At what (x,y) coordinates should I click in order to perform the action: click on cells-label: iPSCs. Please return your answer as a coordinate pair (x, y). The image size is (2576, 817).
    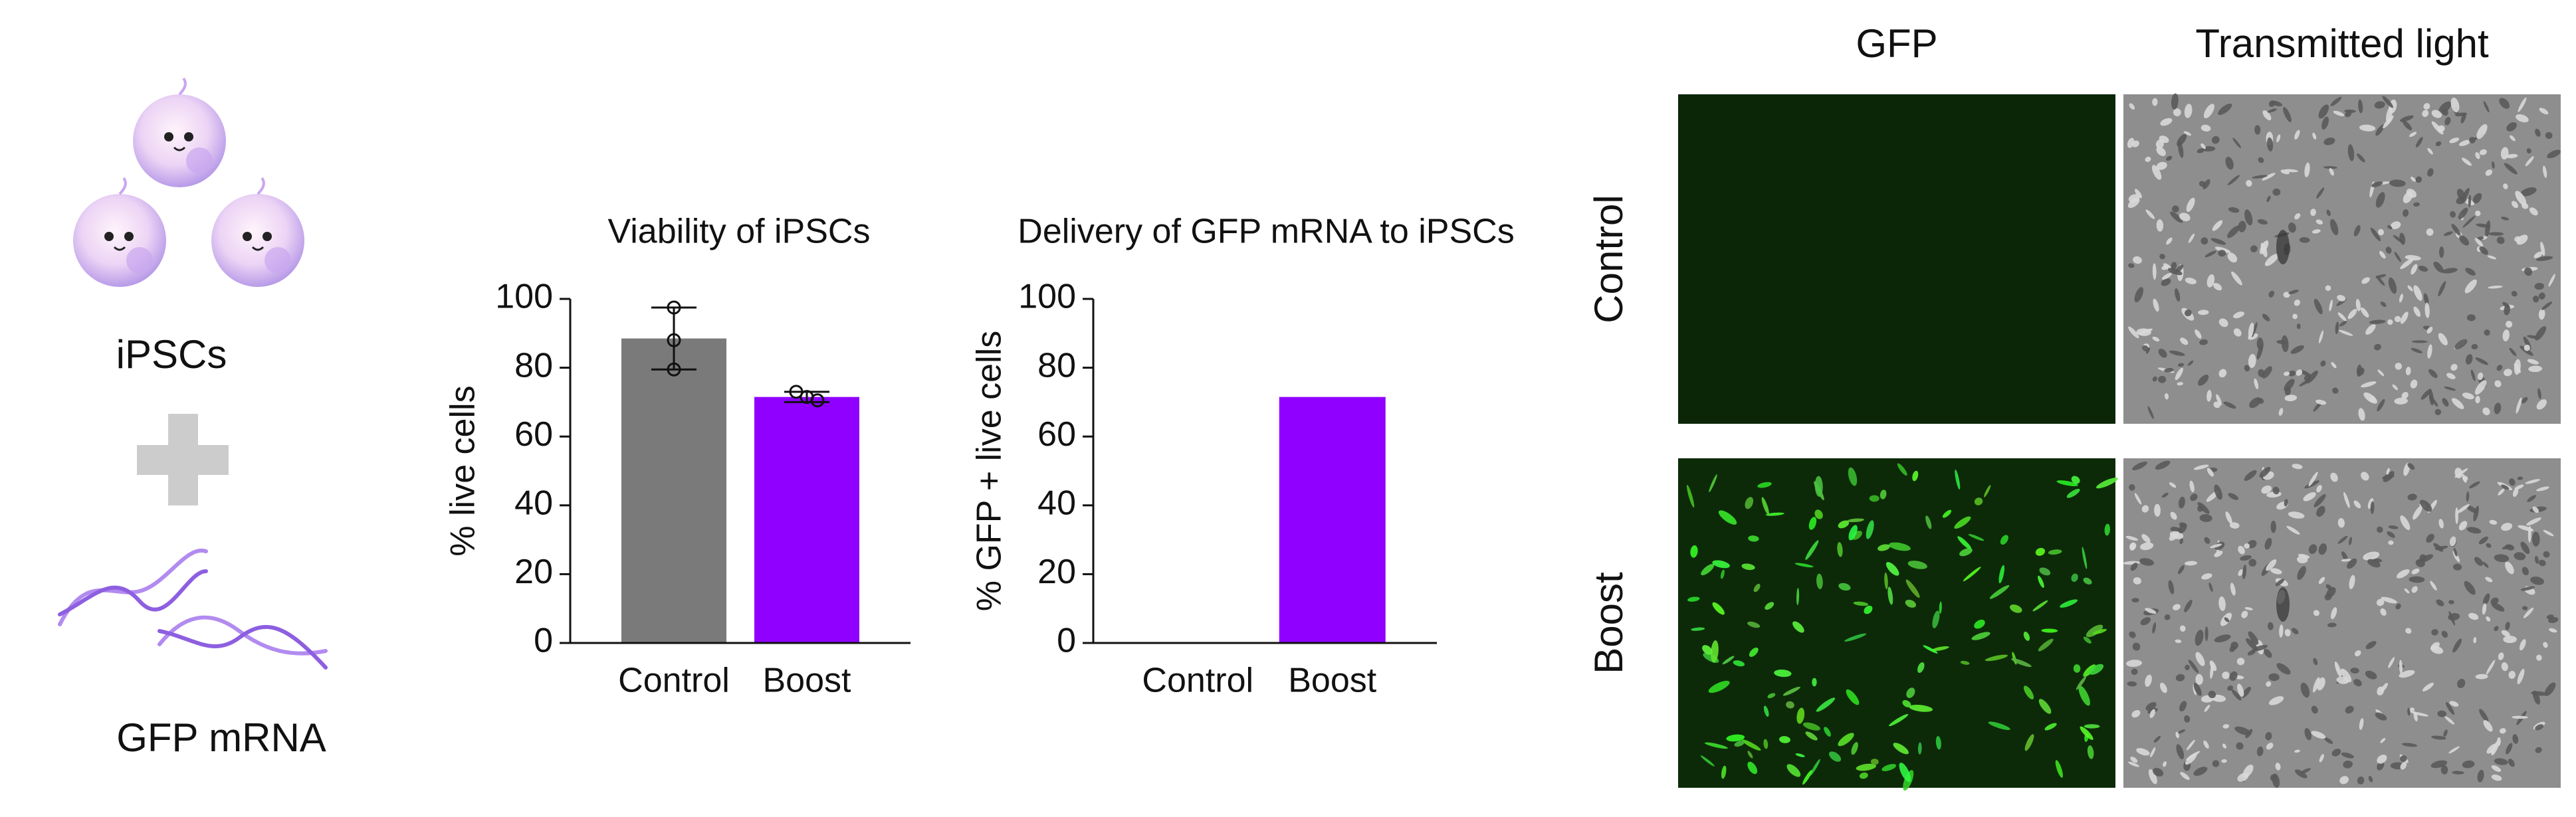
    Looking at the image, I should click on (171, 354).